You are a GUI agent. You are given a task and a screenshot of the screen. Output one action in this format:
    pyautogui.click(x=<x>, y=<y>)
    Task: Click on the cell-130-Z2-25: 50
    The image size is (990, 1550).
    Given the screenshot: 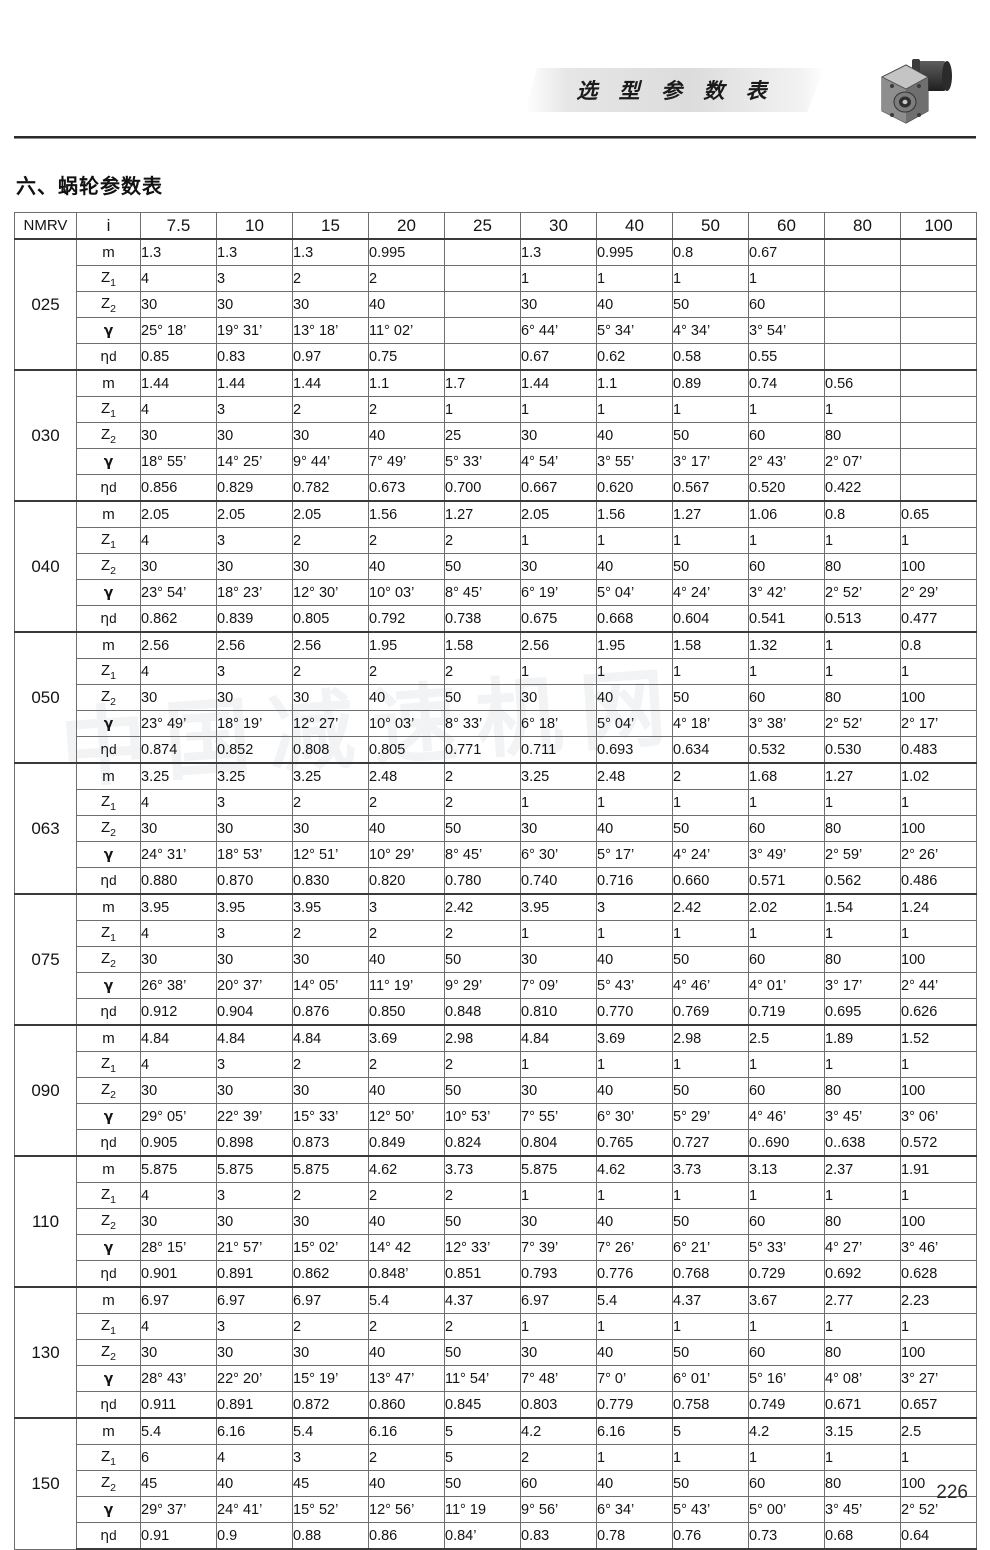 What is the action you would take?
    pyautogui.click(x=482, y=1352)
    